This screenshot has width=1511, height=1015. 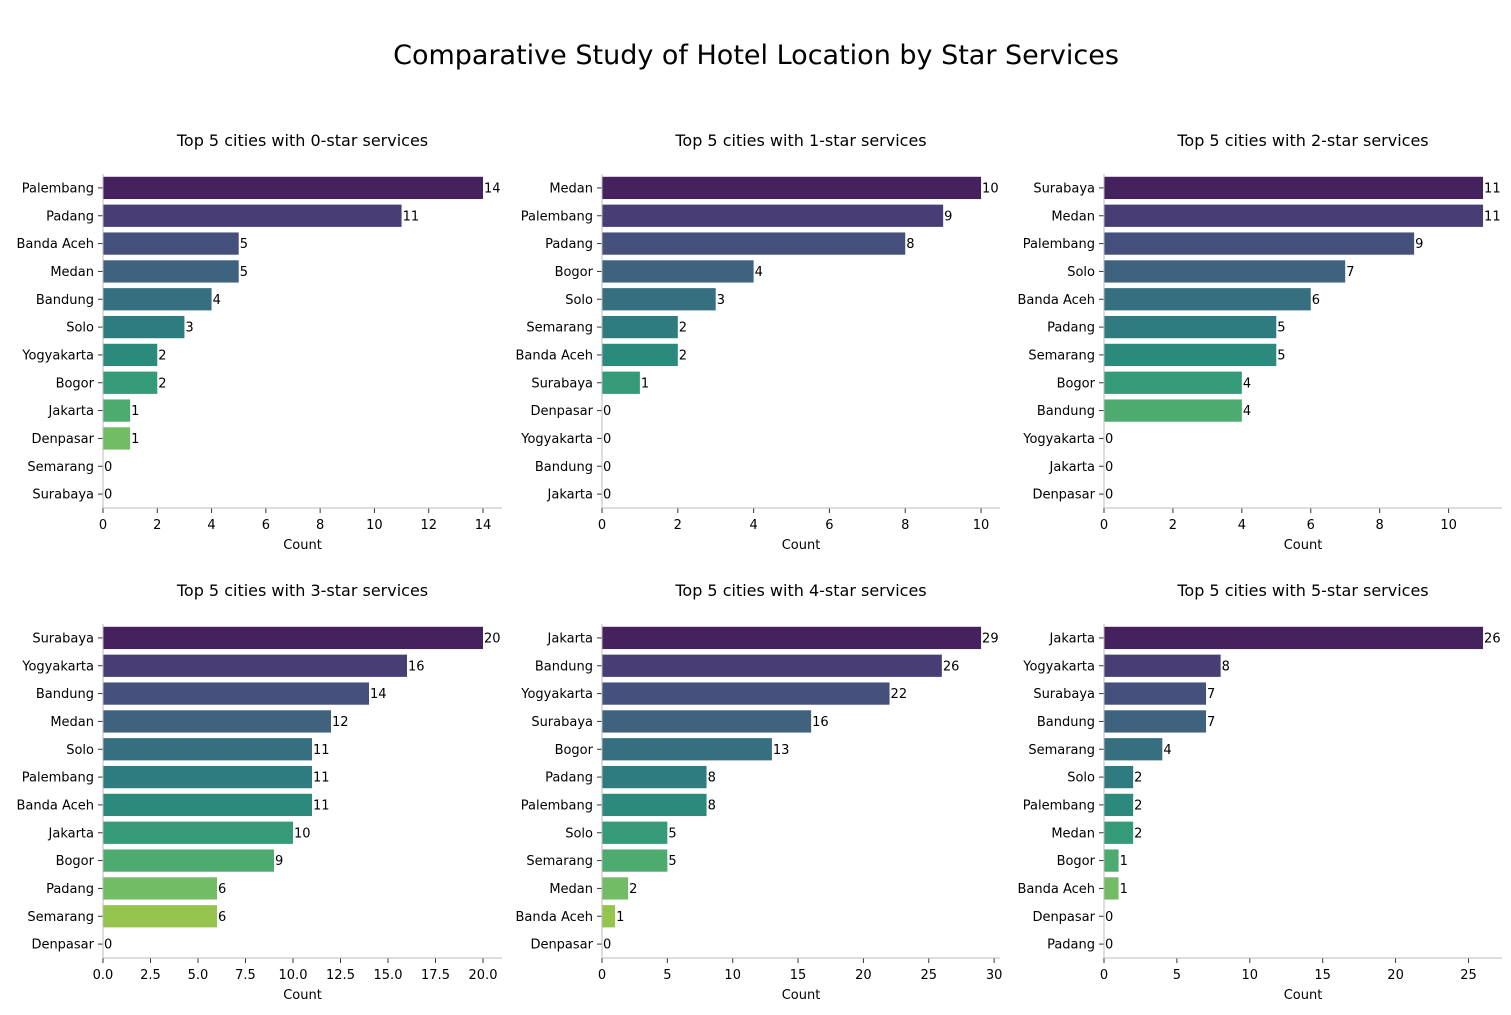 I want to click on data-label: 4, so click(x=217, y=300).